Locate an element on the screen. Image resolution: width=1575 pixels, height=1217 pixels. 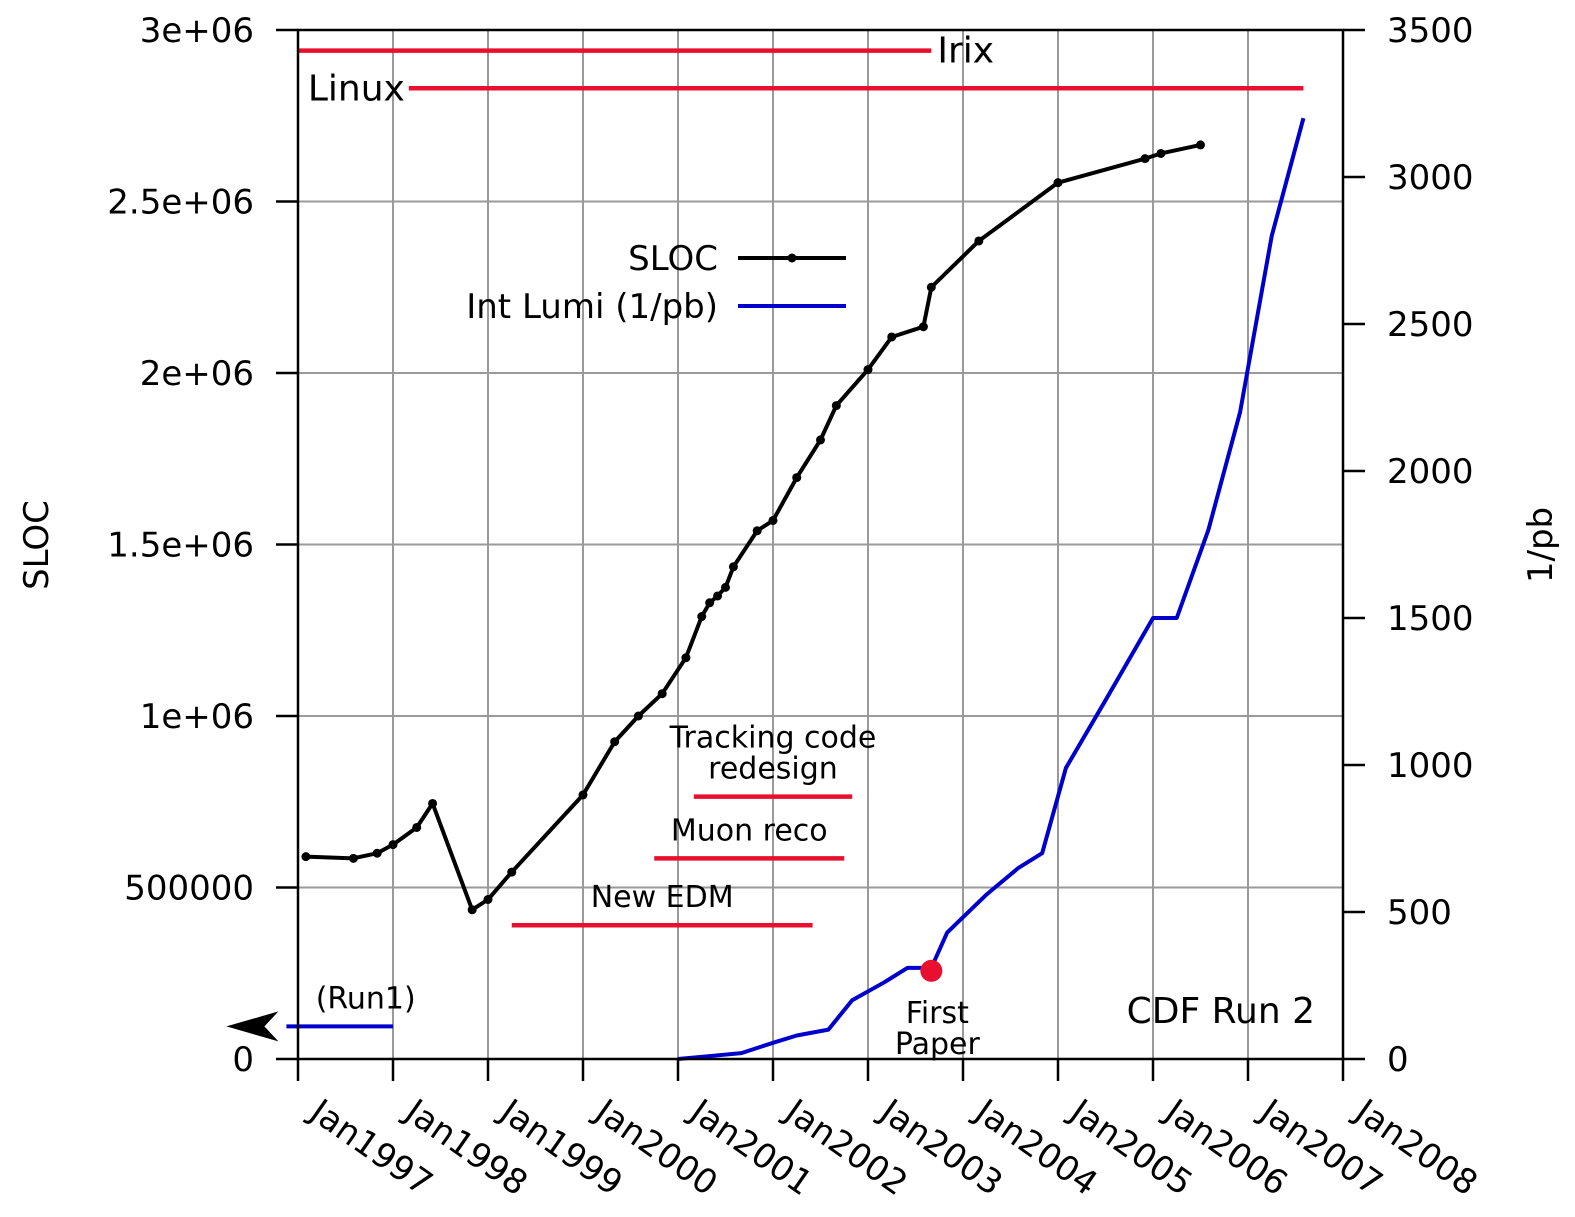
y-right-tick-label: 2000 is located at coordinates (1430, 472).